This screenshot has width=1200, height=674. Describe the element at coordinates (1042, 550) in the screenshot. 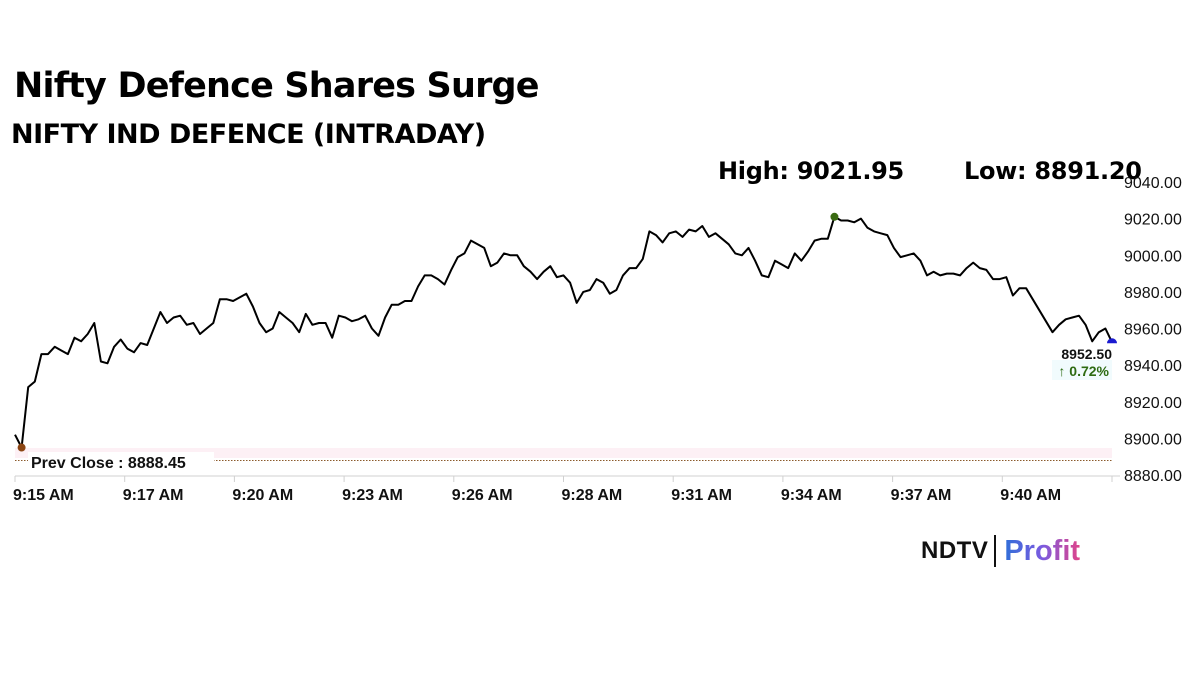

I see `logo-profit: Profit` at that location.